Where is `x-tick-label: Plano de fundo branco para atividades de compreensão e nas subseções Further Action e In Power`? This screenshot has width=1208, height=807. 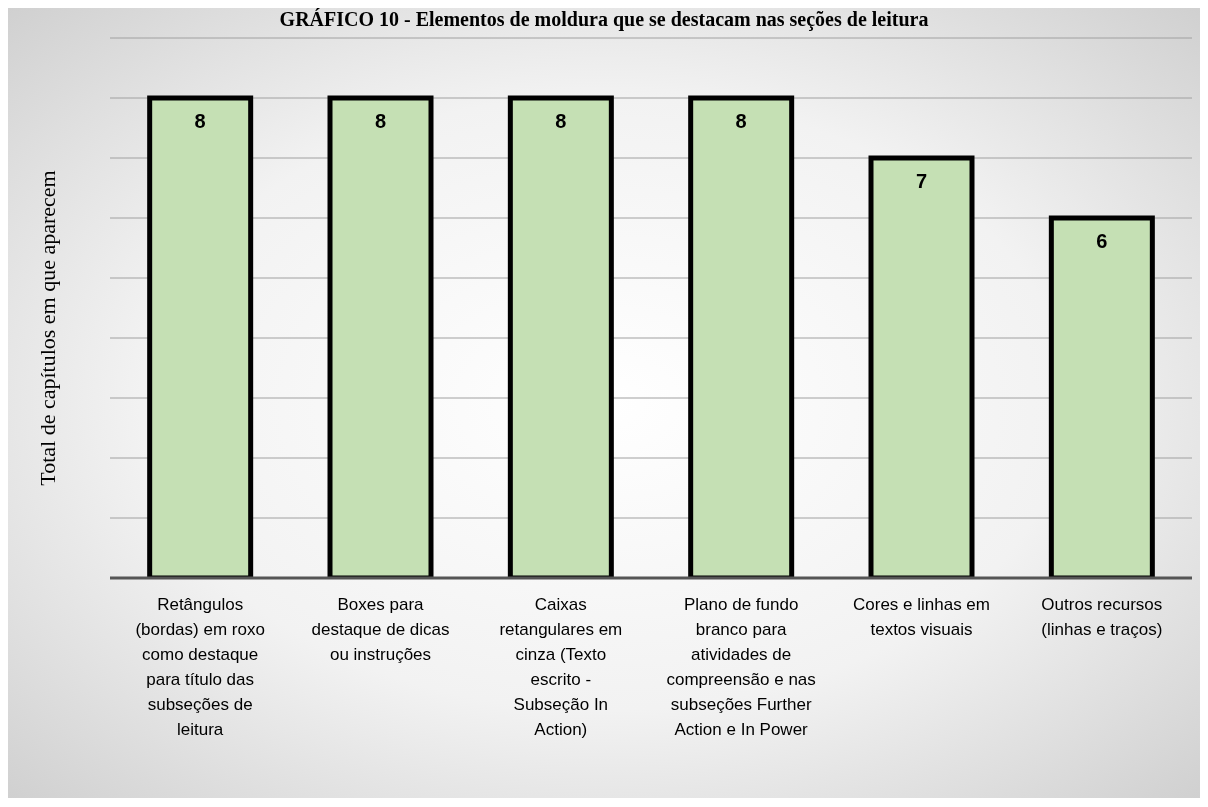 x-tick-label: Plano de fundo branco para atividades de compreensão e nas subseções Further Action e In Power is located at coordinates (741, 667).